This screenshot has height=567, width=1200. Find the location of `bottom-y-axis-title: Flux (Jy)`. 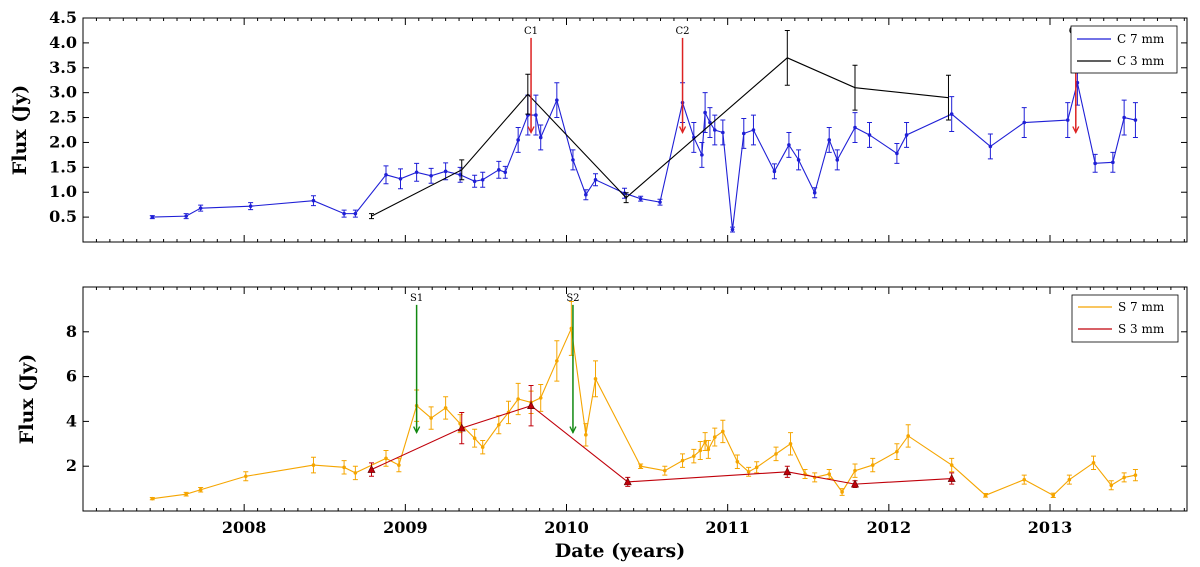

bottom-y-axis-title: Flux (Jy) is located at coordinates (27, 399).